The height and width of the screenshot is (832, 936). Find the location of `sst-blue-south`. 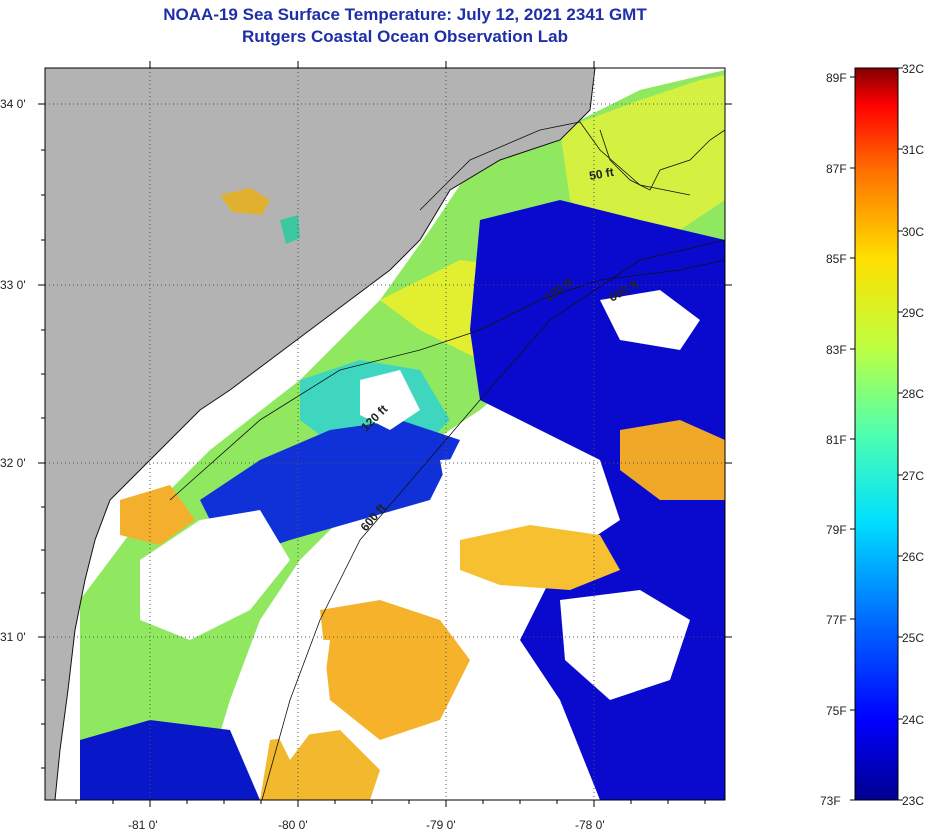

sst-blue-south is located at coordinates (170, 760).